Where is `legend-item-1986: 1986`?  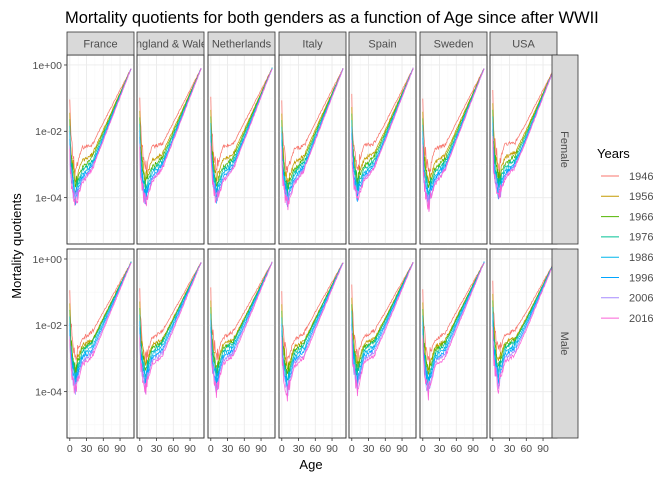
legend-item-1986: 1986 is located at coordinates (627, 258).